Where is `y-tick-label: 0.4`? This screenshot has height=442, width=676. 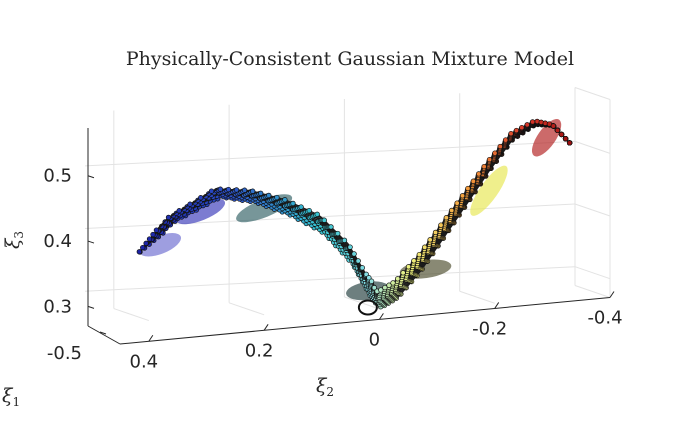
y-tick-label: 0.4 is located at coordinates (144, 361).